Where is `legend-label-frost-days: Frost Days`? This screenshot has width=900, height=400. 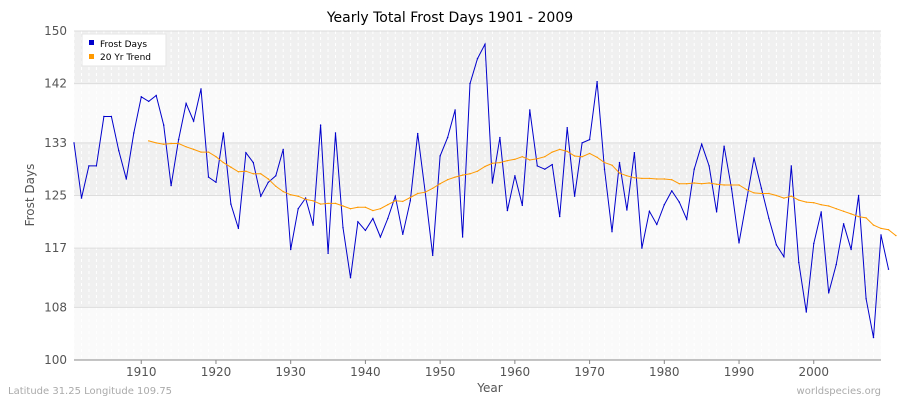
legend-label-frost-days: Frost Days is located at coordinates (123, 45).